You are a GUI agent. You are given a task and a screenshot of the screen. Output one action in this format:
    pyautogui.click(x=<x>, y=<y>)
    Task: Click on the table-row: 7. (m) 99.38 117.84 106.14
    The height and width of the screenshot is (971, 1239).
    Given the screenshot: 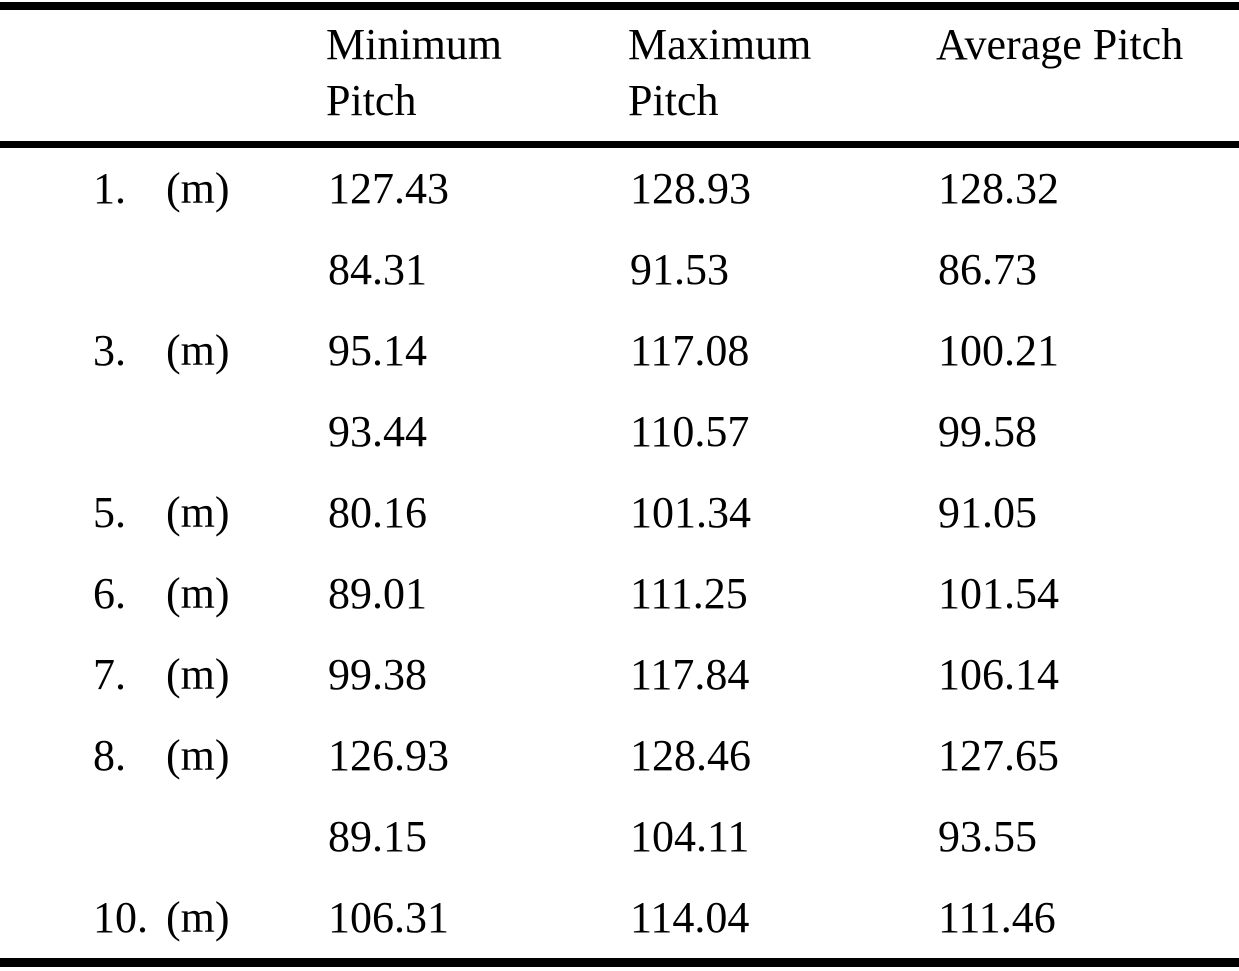 What is the action you would take?
    pyautogui.click(x=619, y=674)
    